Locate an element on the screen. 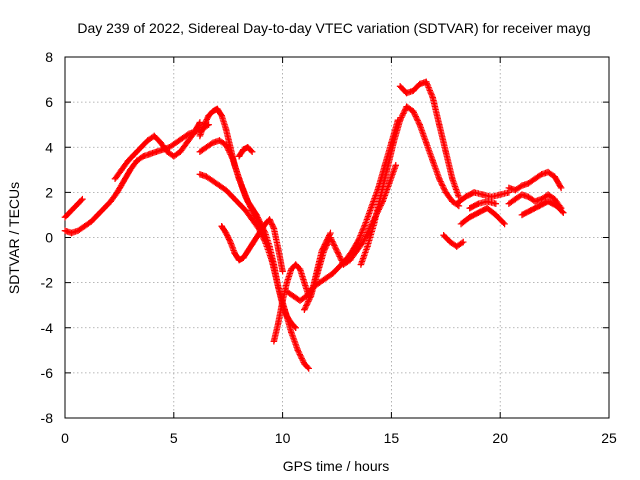  y-tick-label: 4 is located at coordinates (49, 147).